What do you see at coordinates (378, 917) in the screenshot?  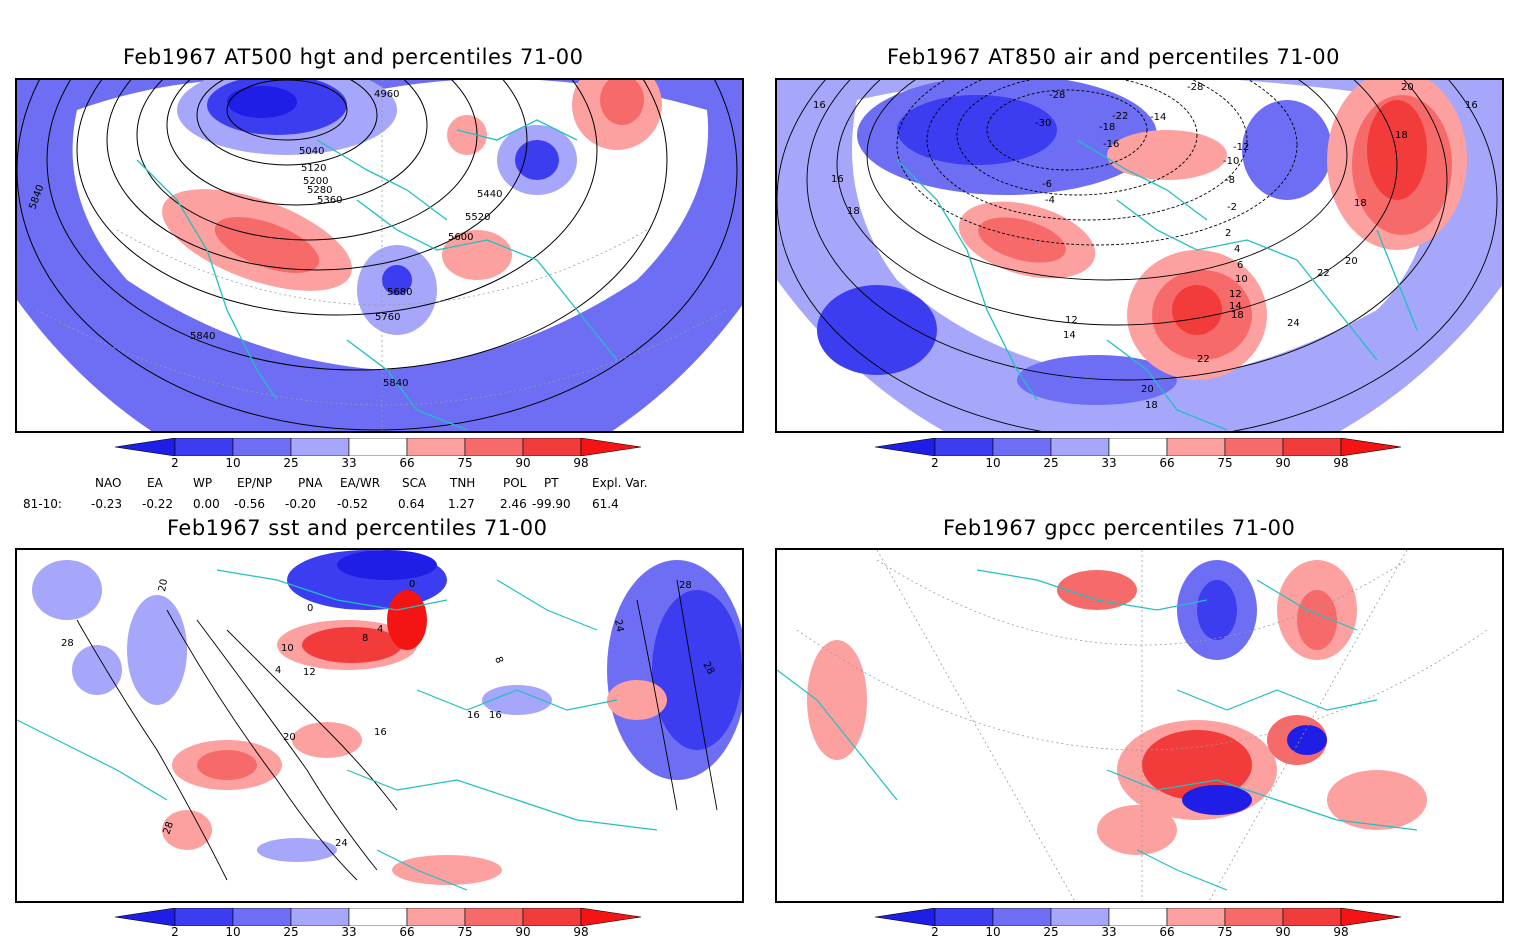 I see `colorbar-sst-svg` at bounding box center [378, 917].